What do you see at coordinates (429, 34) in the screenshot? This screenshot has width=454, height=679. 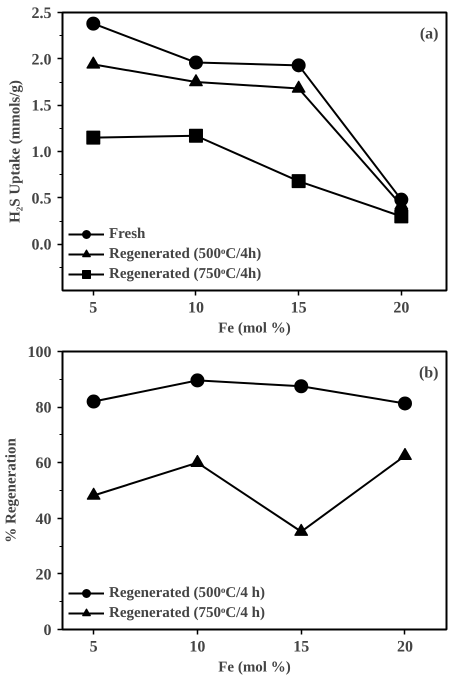 I see `annotation: (a)` at bounding box center [429, 34].